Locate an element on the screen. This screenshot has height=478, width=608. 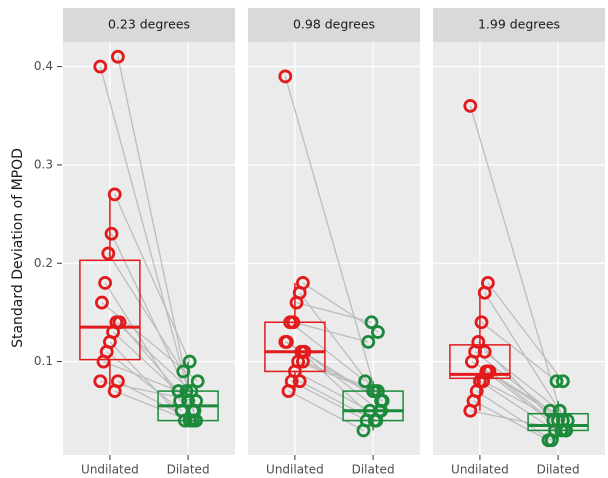
y-axis-label: Standard Deviation of MPOD is located at coordinates (18, 248).